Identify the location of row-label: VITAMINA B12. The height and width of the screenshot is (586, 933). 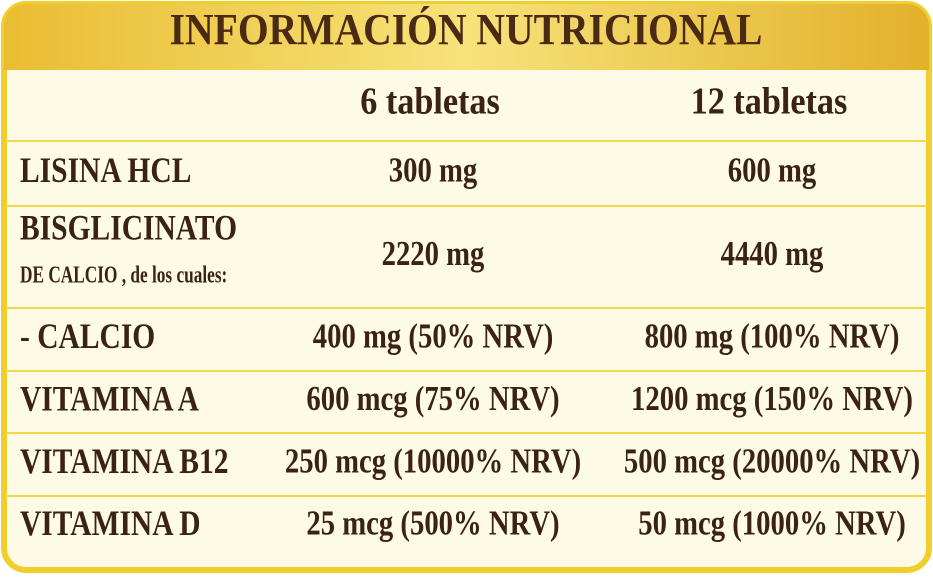
(124, 461).